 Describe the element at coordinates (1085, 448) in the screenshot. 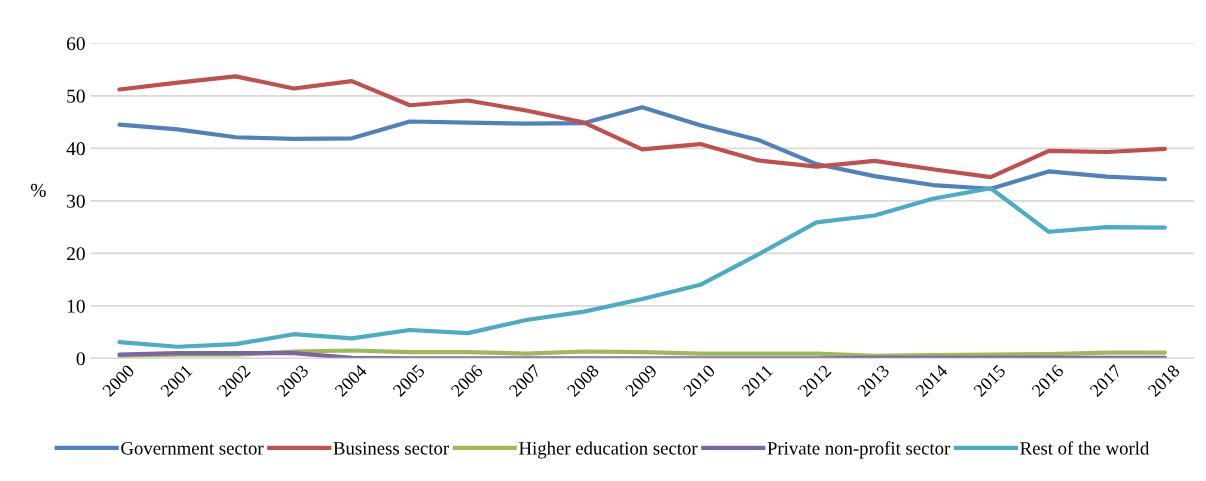

I see `legend-label: Rest of the world` at that location.